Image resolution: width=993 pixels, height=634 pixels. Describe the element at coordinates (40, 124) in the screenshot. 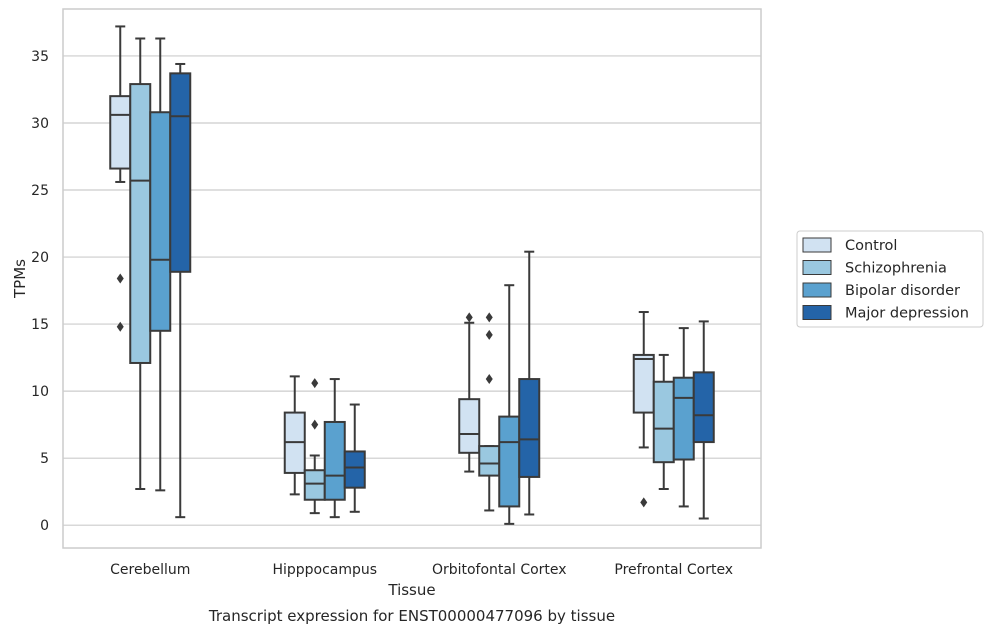

I see `y-tick-label: 30` at that location.